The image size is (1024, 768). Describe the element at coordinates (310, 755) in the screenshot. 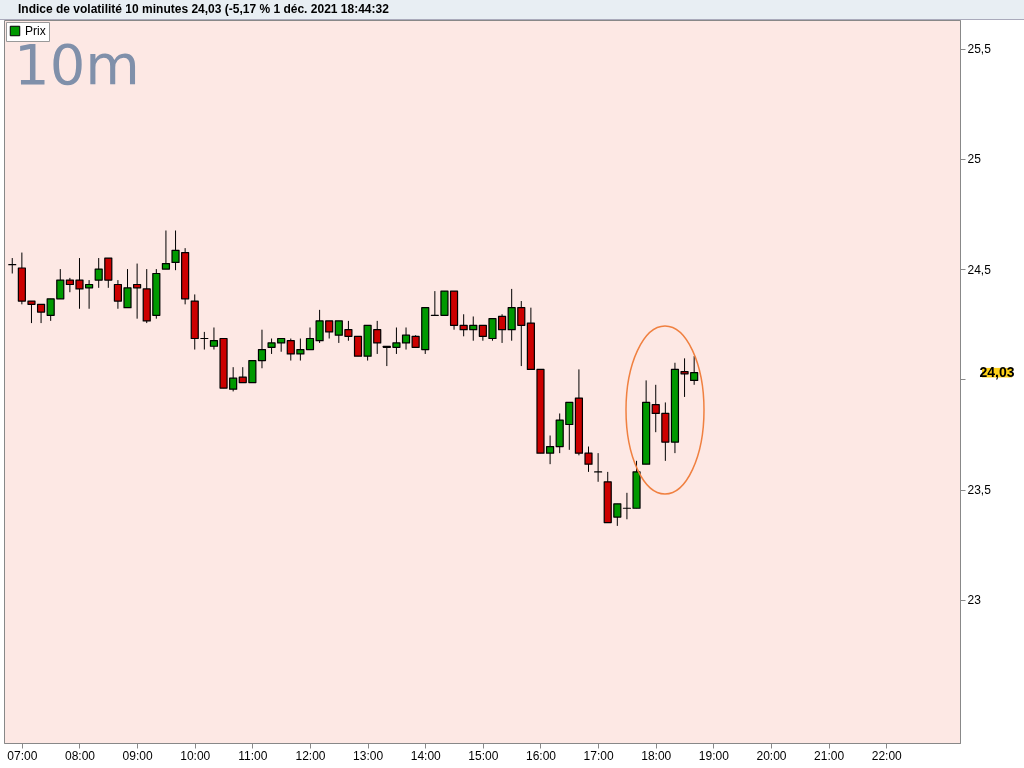

I see `x-tick-label: 12:00` at that location.